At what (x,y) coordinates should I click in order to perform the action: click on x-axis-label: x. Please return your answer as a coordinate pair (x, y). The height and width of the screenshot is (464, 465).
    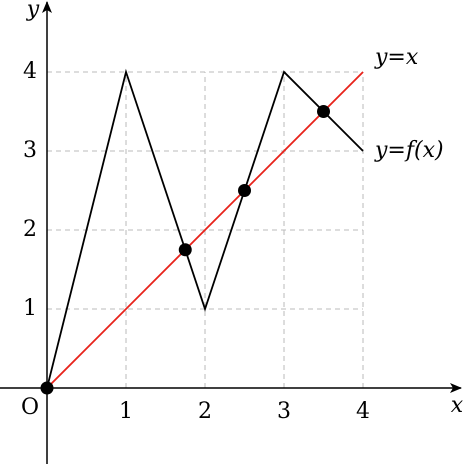
    Looking at the image, I should click on (457, 405).